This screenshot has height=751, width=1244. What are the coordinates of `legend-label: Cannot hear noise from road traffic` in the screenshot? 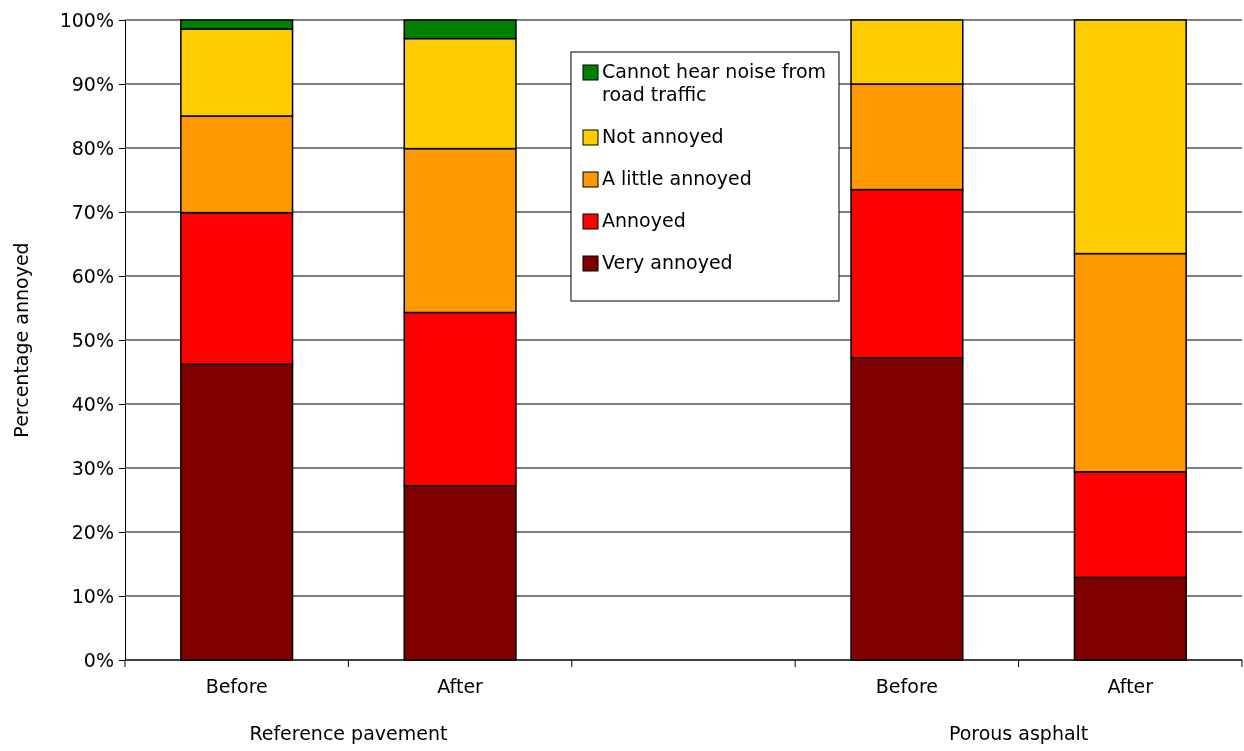 It's located at (714, 82).